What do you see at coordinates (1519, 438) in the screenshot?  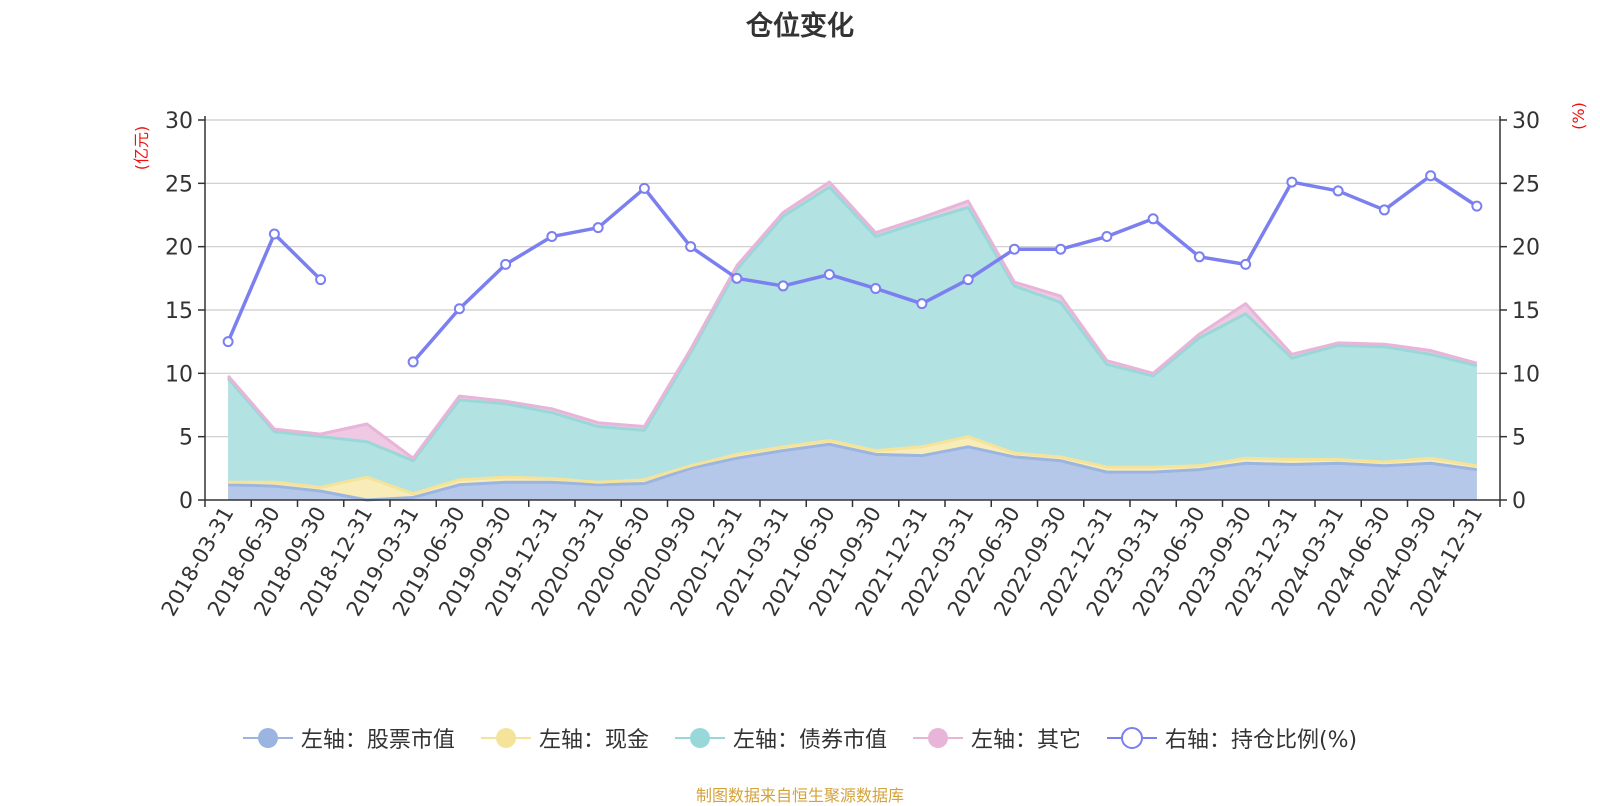 I see `right-ytick-label-1: 5` at bounding box center [1519, 438].